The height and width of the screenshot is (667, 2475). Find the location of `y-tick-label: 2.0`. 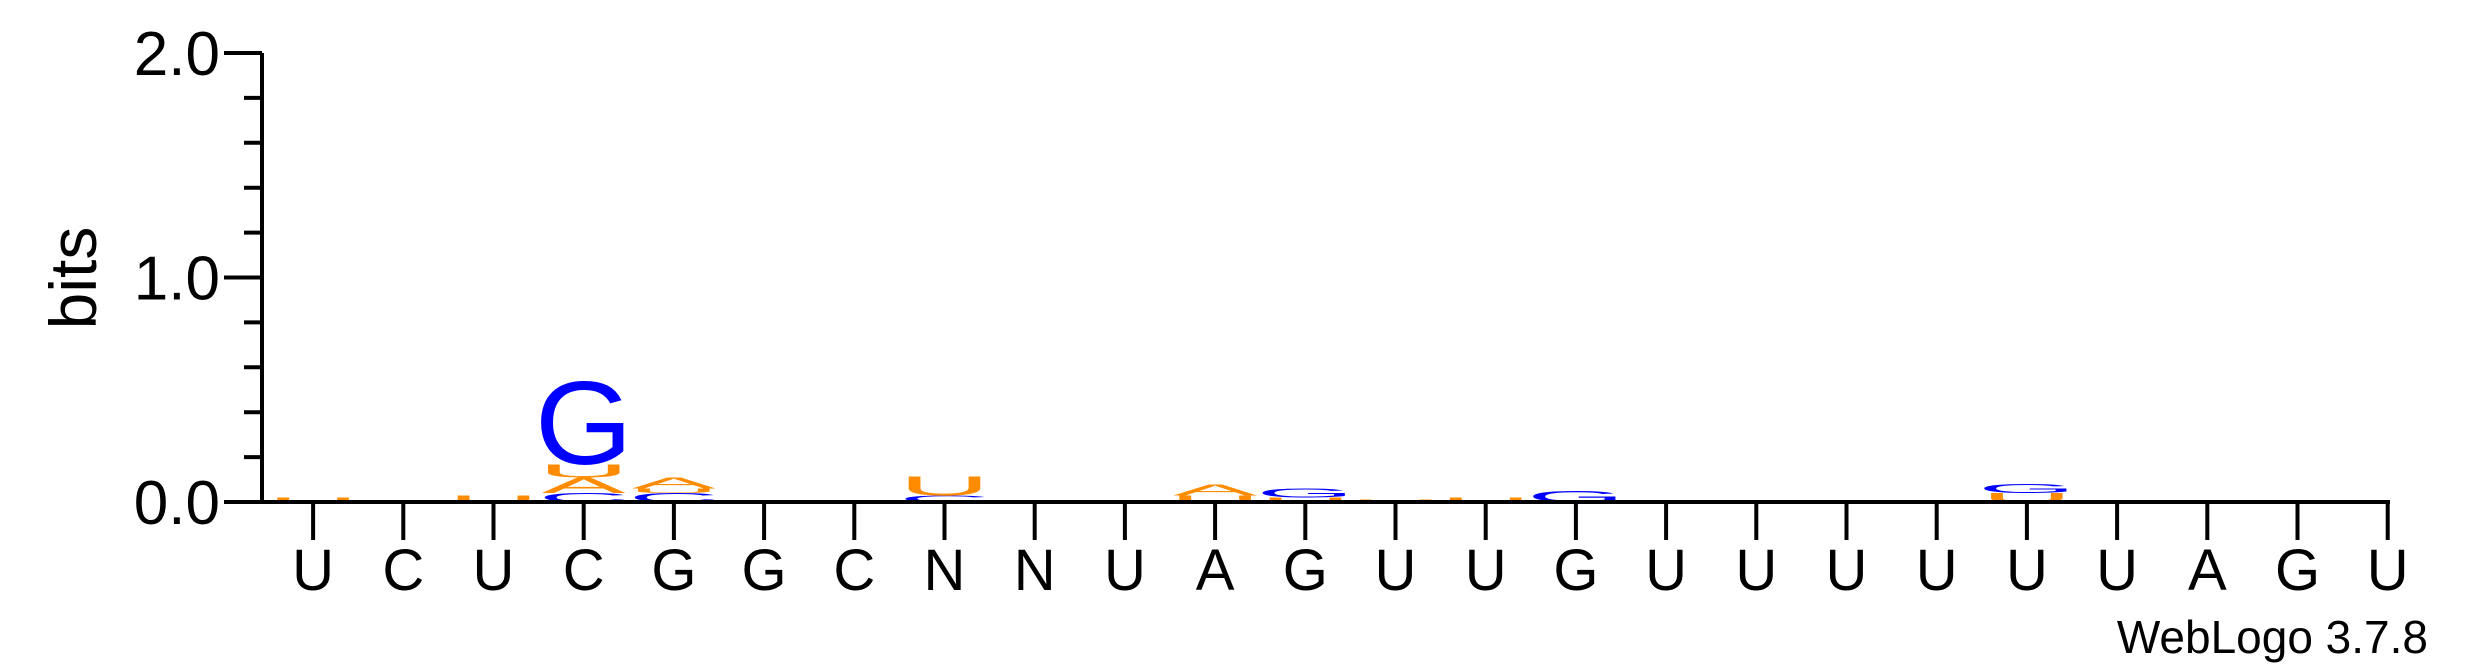

y-tick-label: 2.0 is located at coordinates (177, 54).